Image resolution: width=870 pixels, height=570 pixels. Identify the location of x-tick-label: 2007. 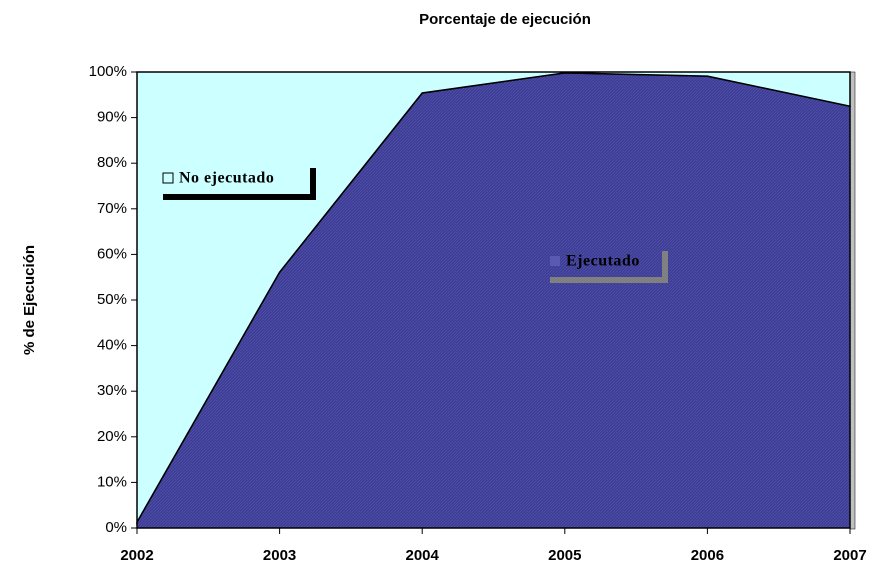
(849, 555).